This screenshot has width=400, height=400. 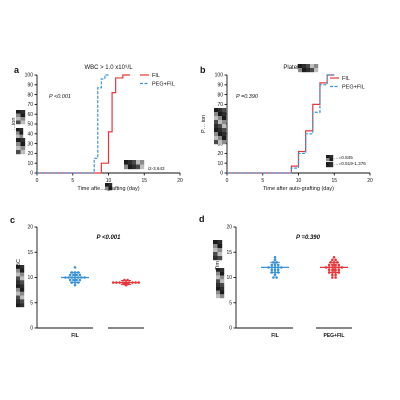 I want to click on p-value: P <0.001, so click(x=60, y=97).